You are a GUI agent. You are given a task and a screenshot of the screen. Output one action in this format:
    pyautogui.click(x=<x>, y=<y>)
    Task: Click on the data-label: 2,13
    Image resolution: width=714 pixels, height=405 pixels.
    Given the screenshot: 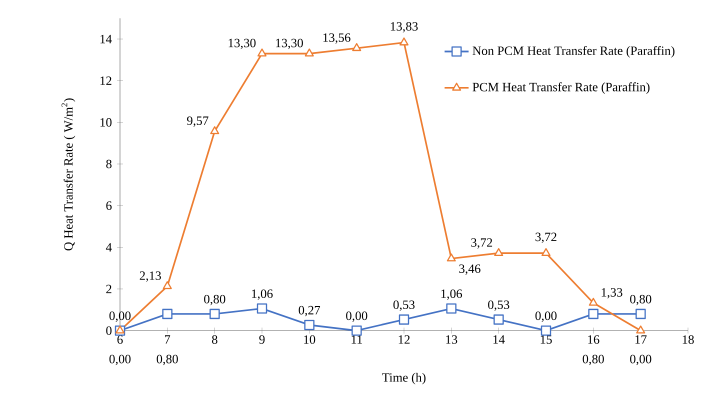 What is the action you would take?
    pyautogui.click(x=150, y=276)
    